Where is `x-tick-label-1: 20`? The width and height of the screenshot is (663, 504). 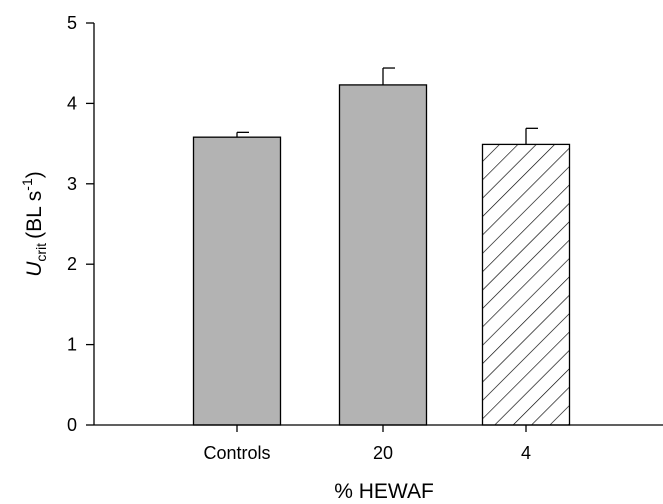
x-tick-label-1: 20 is located at coordinates (383, 453).